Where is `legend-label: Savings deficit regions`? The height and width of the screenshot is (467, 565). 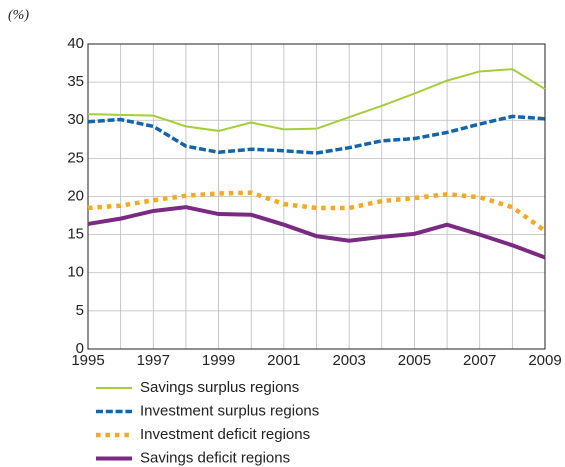 legend-label: Savings deficit regions is located at coordinates (215, 457).